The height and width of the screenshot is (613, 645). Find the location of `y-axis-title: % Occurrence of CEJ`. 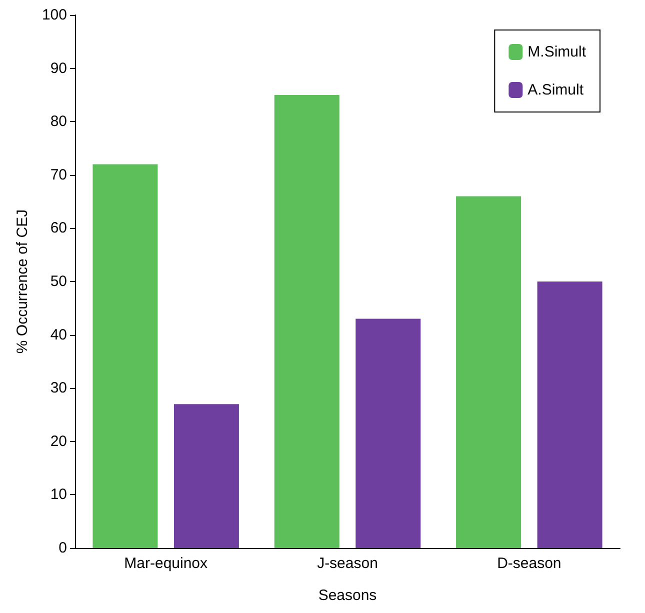

y-axis-title: % Occurrence of CEJ is located at coordinates (22, 281).